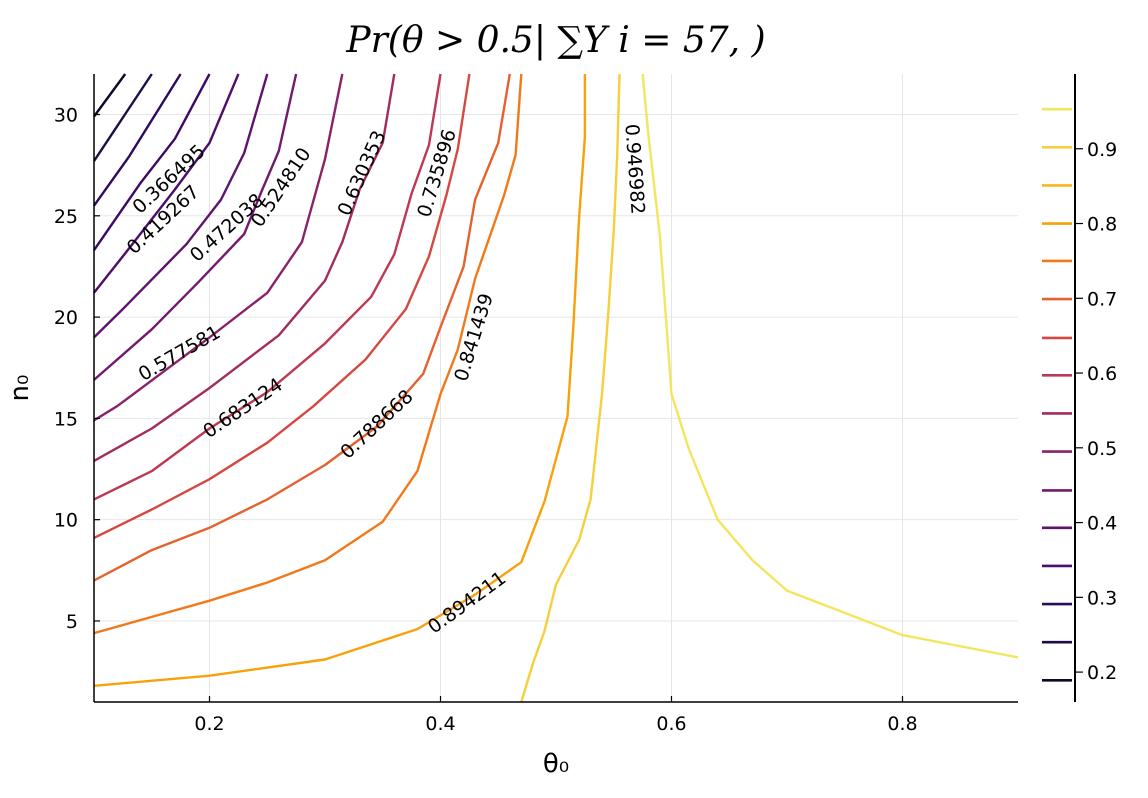 The height and width of the screenshot is (798, 1148). Describe the element at coordinates (66, 116) in the screenshot. I see `y-tick-label: 30` at that location.